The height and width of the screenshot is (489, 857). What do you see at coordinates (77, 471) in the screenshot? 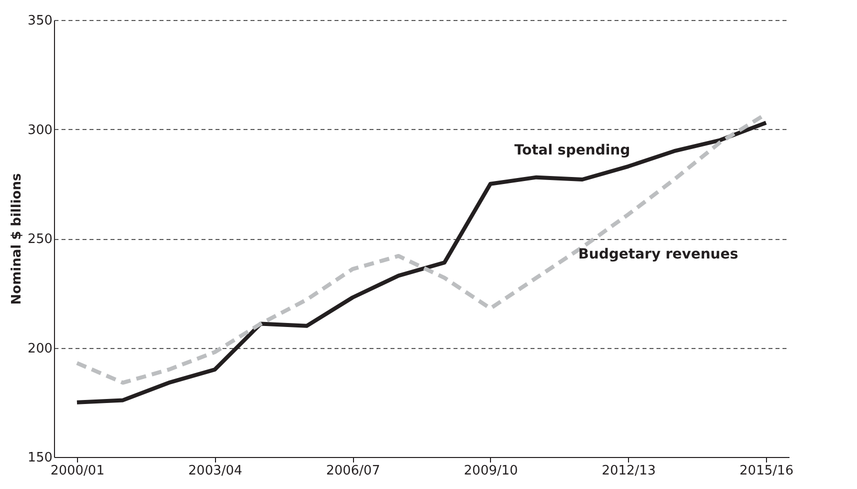
I see `x-tick-label: 2000/01` at bounding box center [77, 471].